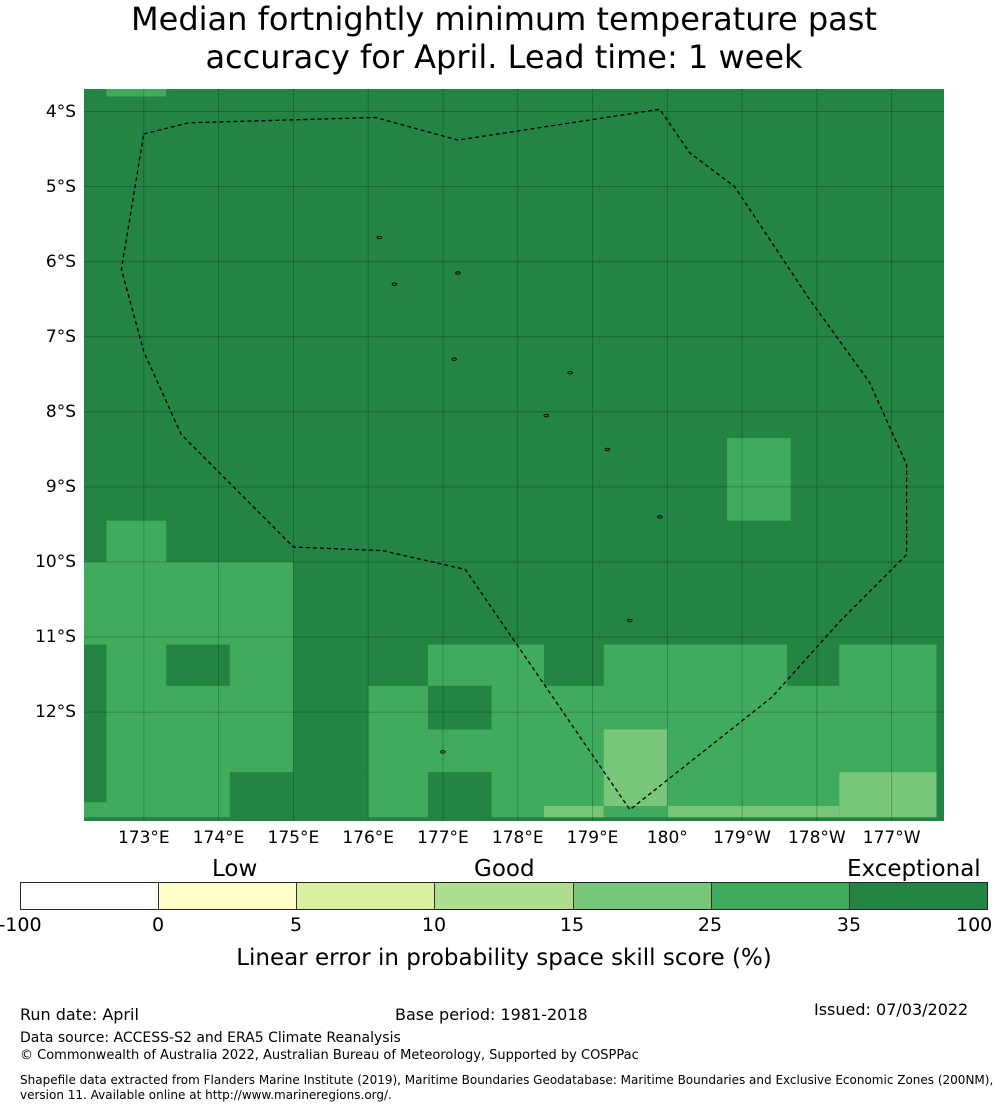 The width and height of the screenshot is (1008, 1110). Describe the element at coordinates (368, 838) in the screenshot. I see `lon-label: 176°E` at that location.